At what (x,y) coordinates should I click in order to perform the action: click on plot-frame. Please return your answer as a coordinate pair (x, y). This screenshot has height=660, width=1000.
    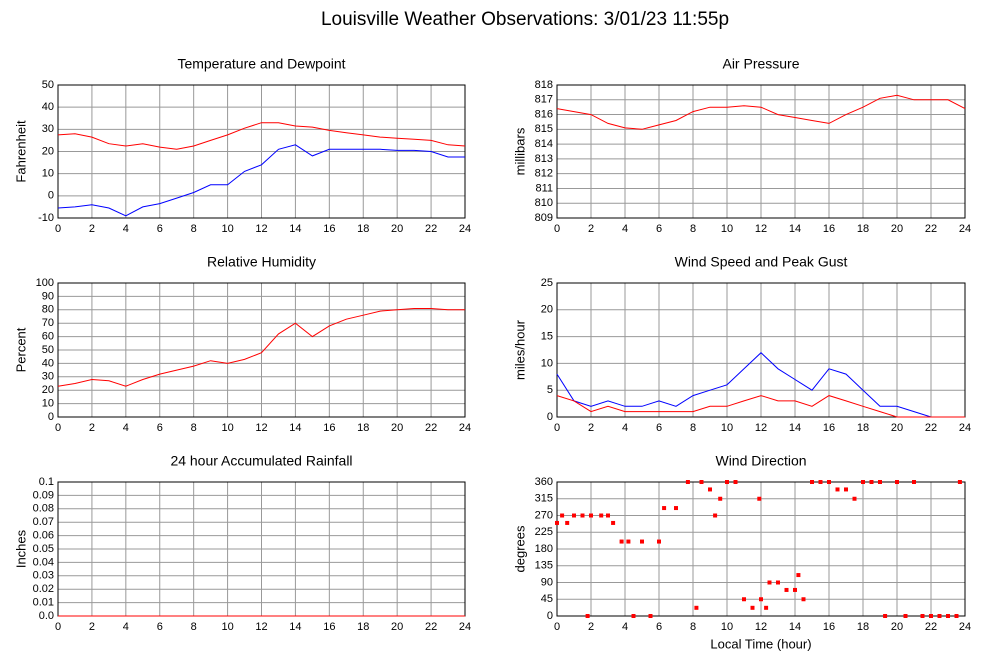
    Looking at the image, I should click on (261, 151).